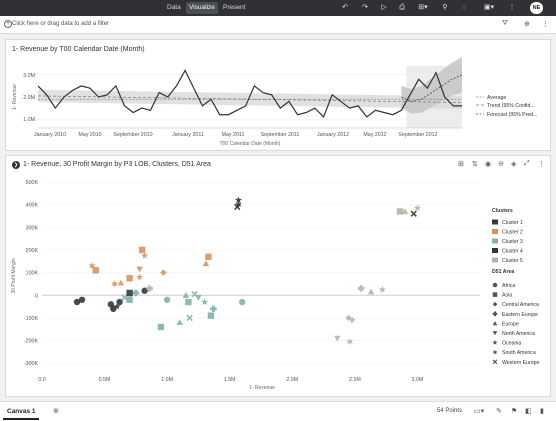 This screenshot has height=421, width=556. I want to click on tab-canvas-1: Canvas 1, so click(21, 413).